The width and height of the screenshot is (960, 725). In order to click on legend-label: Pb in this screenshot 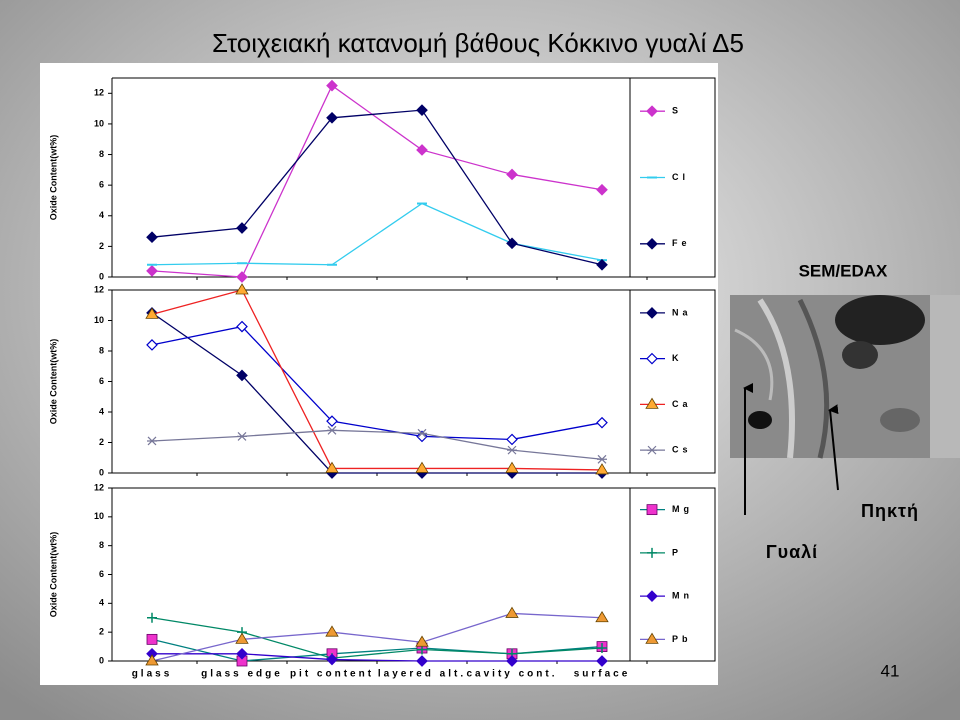, I will do `click(682, 639)`.